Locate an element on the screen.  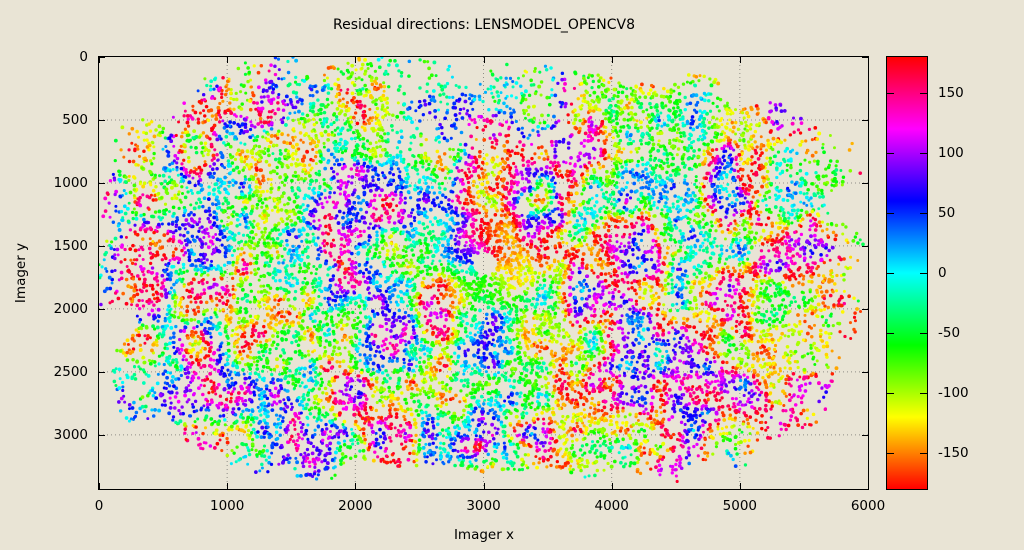
colorbar-tick-label: 100 is located at coordinates (951, 153).